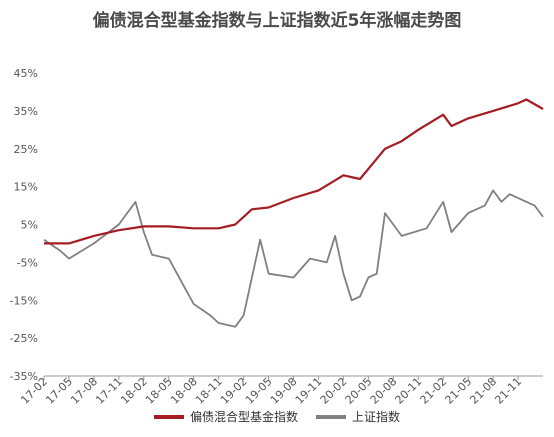 The width and height of the screenshot is (554, 437). Describe the element at coordinates (277, 21) in the screenshot. I see `chart-title: 偏债混合型基金指数与上证指数近5年涨幅走势图` at that location.